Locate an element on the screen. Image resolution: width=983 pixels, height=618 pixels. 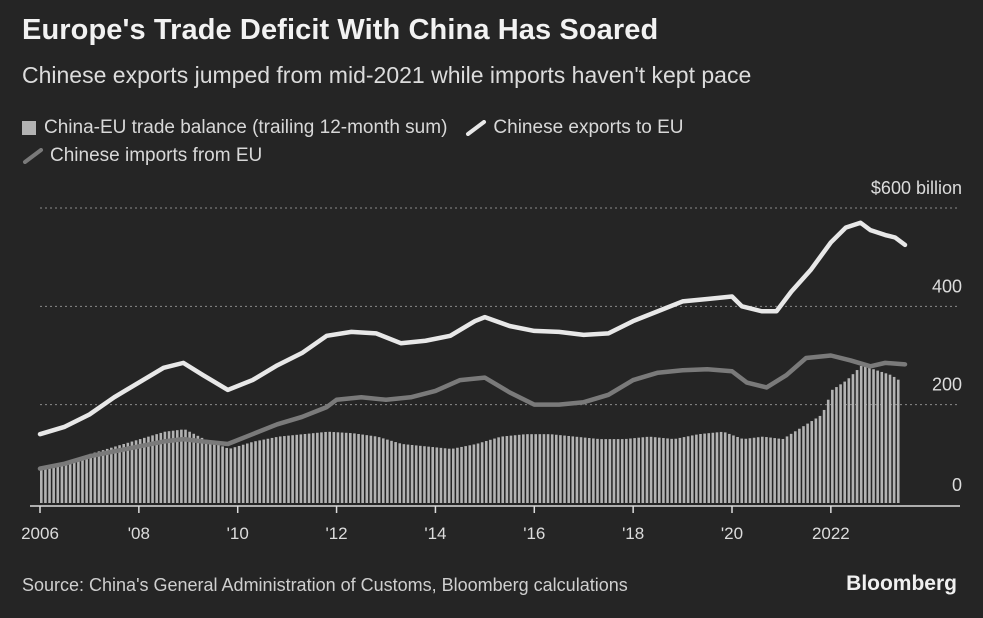
legend-item-imports: Chinese imports from EU is located at coordinates (142, 156).